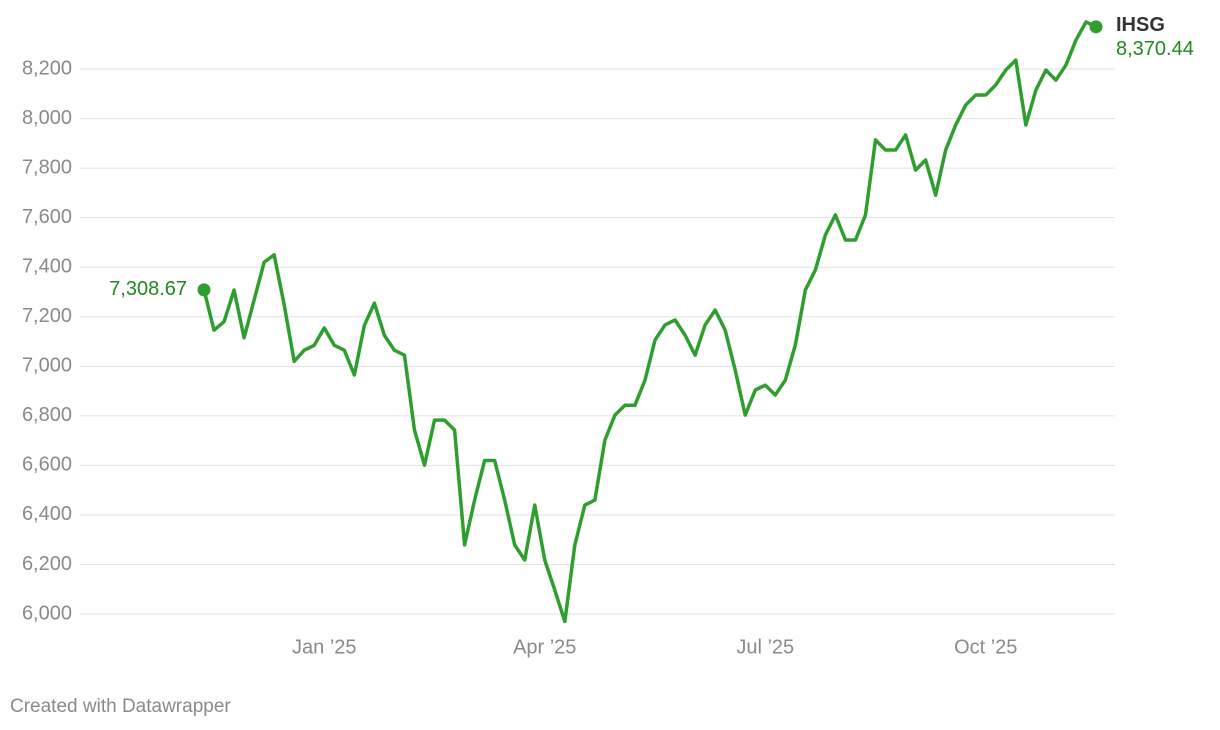 The height and width of the screenshot is (730, 1220). Describe the element at coordinates (544, 647) in the screenshot. I see `x-tick-label: Apr ’25` at that location.